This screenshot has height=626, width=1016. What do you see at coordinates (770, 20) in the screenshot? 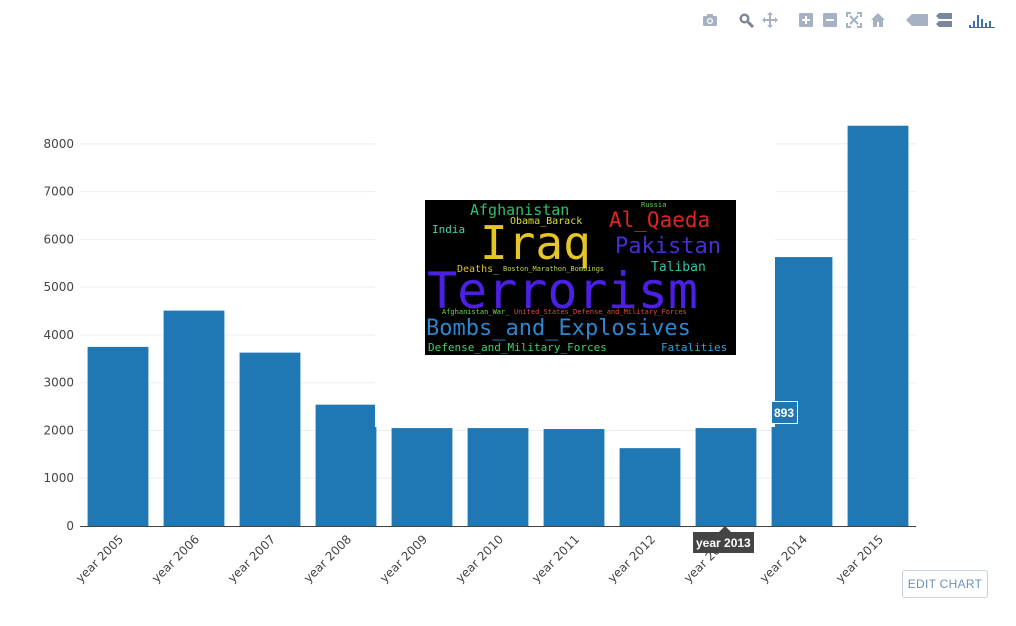
I see `pan-icon` at bounding box center [770, 20].